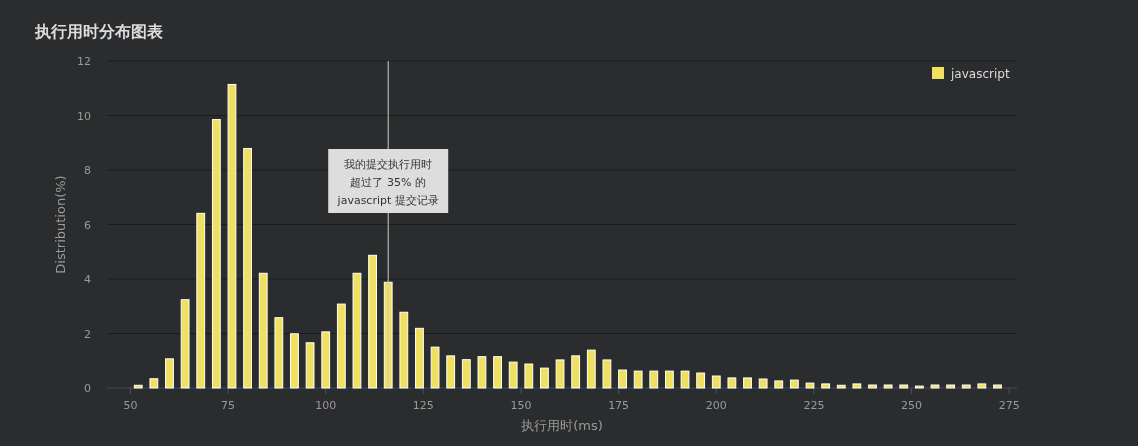  Describe the element at coordinates (387, 200) in the screenshot. I see `annotation: javascript 提交记录` at that location.